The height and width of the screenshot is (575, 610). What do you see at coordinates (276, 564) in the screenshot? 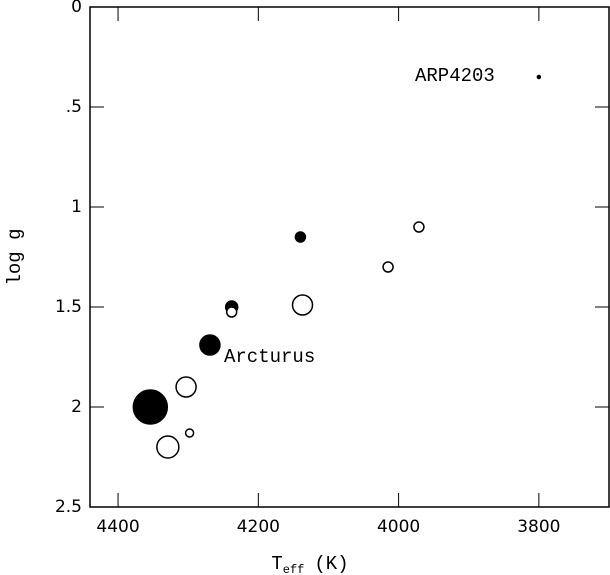
I see `x-label-main: T` at bounding box center [276, 564].